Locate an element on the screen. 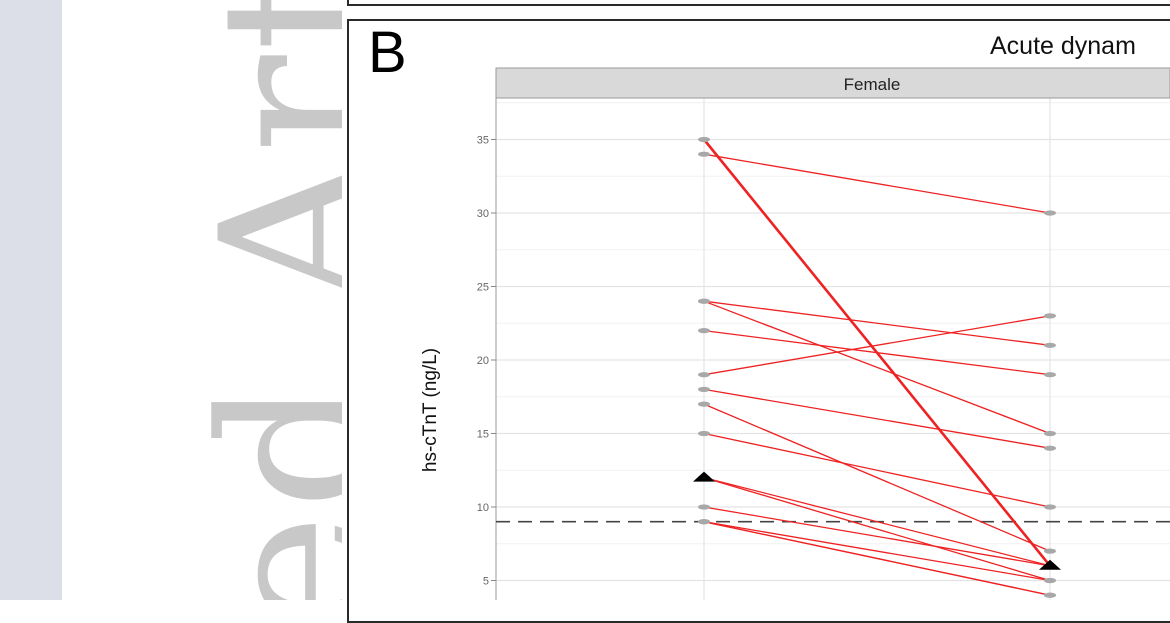  upper-figure-frame is located at coordinates (758, 3).